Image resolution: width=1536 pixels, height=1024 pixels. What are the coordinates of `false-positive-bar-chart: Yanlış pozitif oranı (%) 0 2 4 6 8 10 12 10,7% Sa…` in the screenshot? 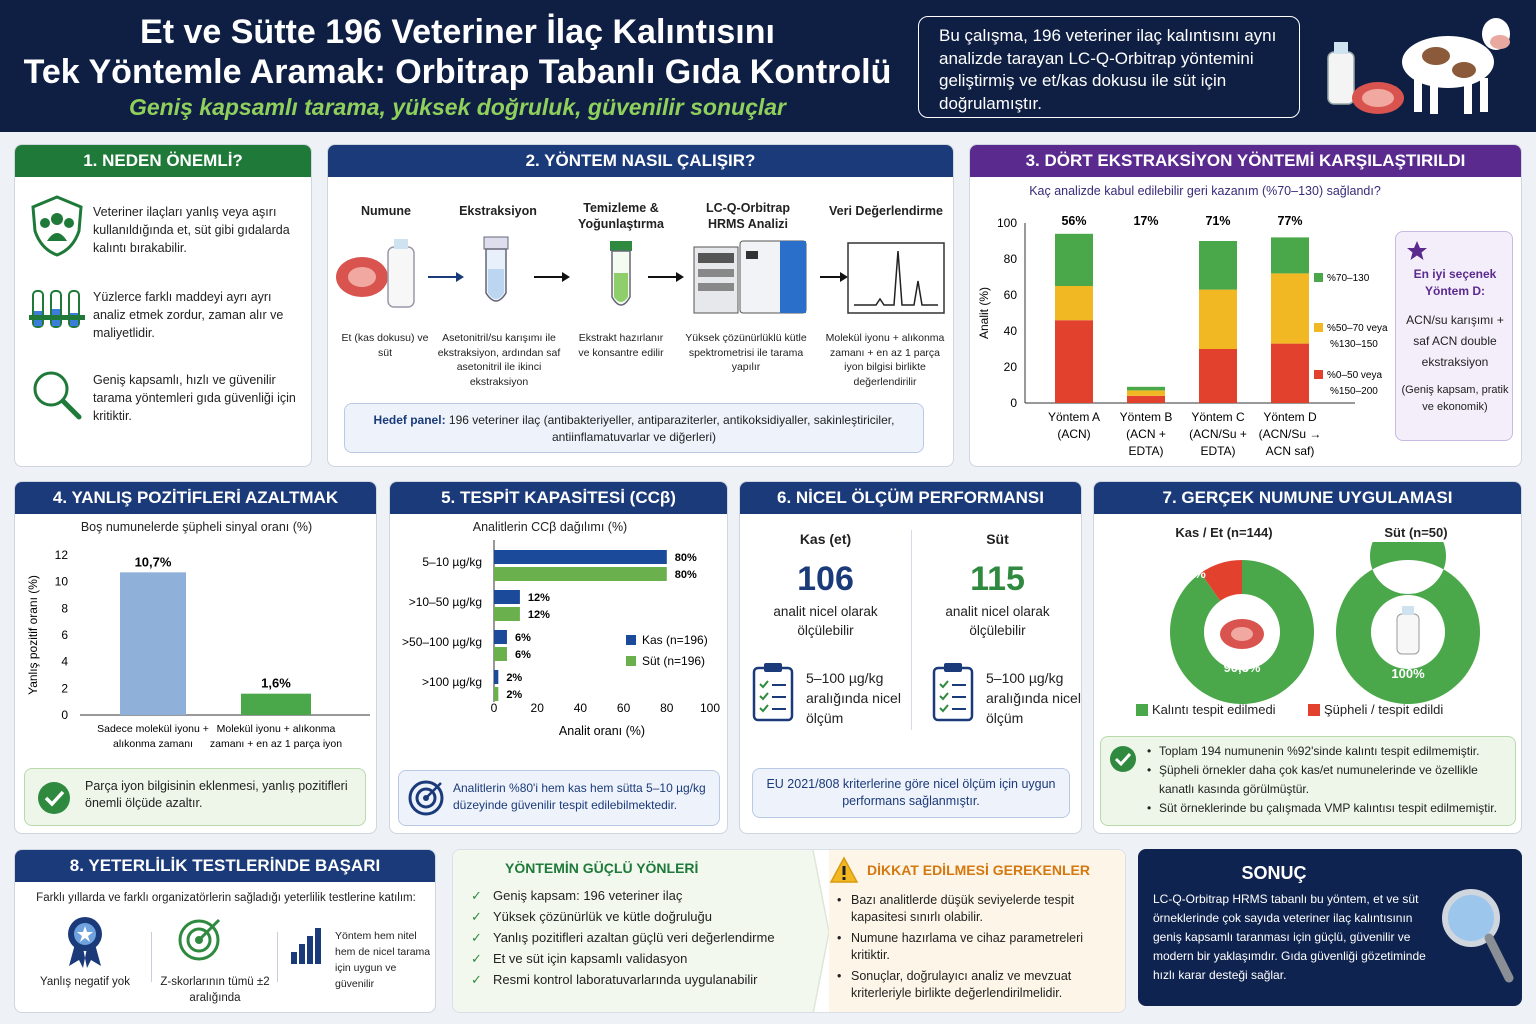 It's located at (198, 649).